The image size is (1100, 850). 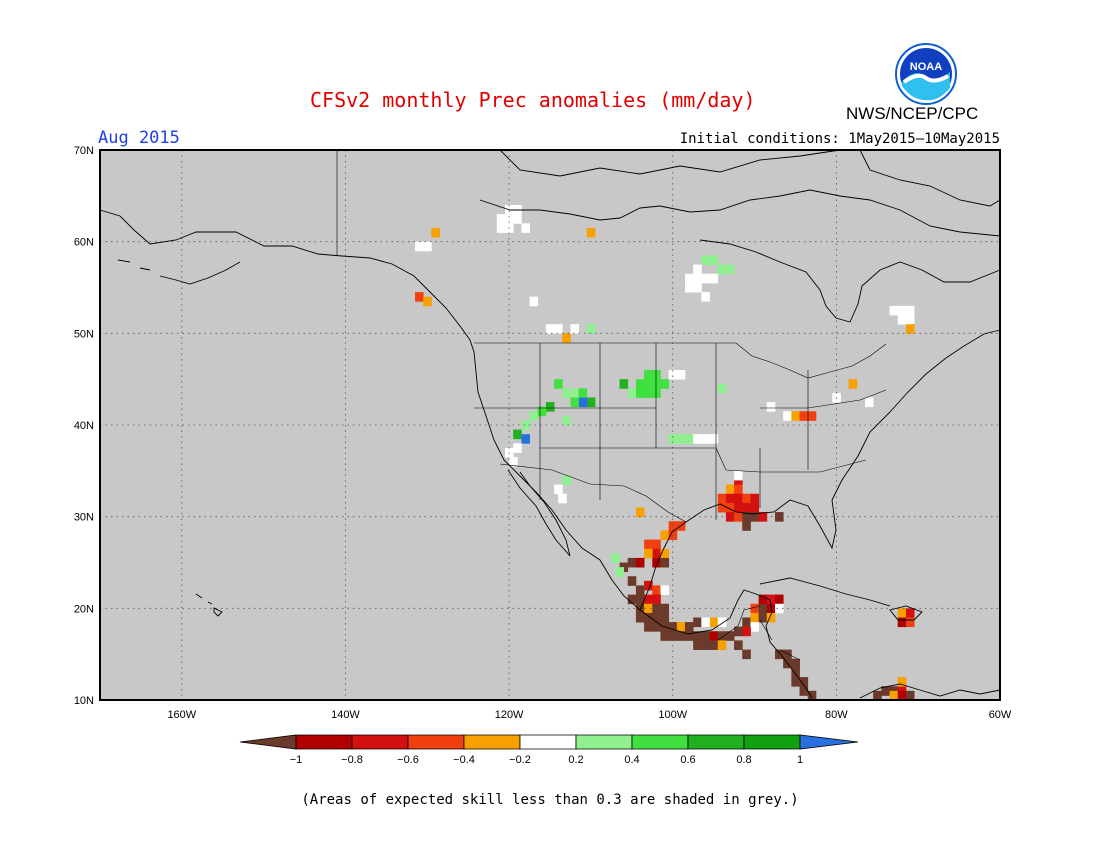 What do you see at coordinates (84, 426) in the screenshot?
I see `lat-tick-label: 40N` at bounding box center [84, 426].